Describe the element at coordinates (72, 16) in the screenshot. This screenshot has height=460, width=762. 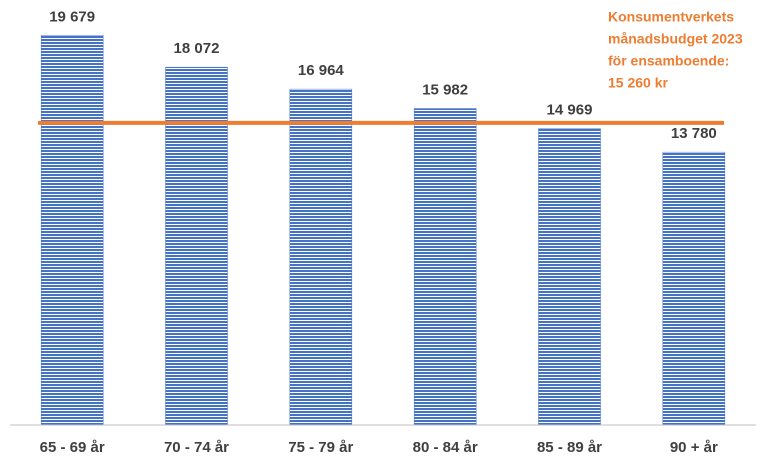
I see `value-label: 19 679` at that location.